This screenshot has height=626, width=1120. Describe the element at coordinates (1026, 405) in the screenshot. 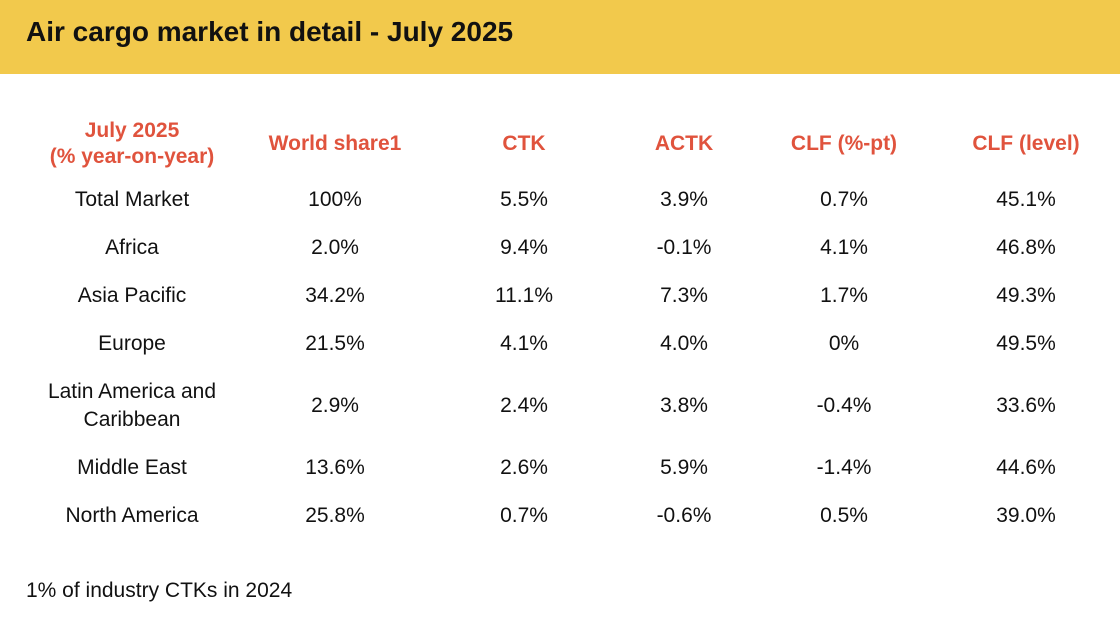

I see `clf-level-cell: 33.6%` at that location.